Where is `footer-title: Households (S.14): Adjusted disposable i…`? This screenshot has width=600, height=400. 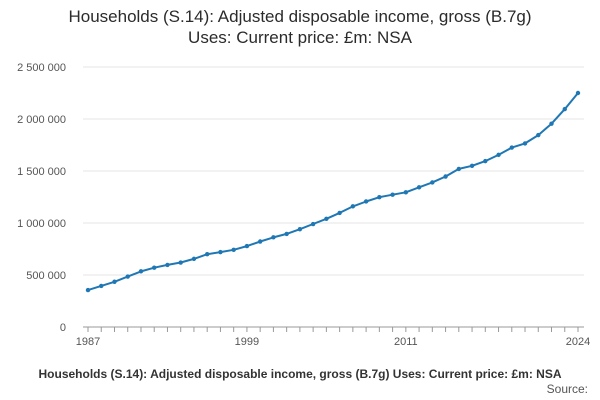 footer-title: Households (S.14): Adjusted disposable i… is located at coordinates (300, 374).